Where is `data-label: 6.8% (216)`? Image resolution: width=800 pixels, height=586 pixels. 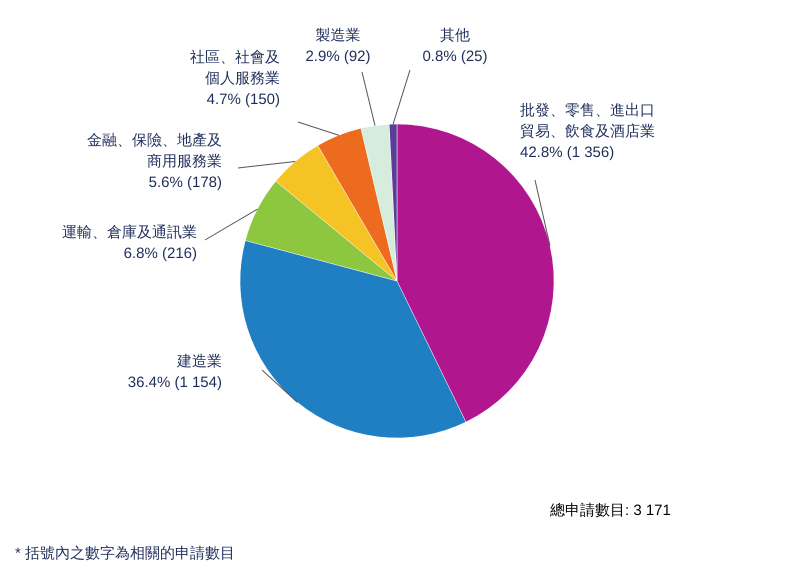
data-label: 6.8% (216) is located at coordinates (161, 253).